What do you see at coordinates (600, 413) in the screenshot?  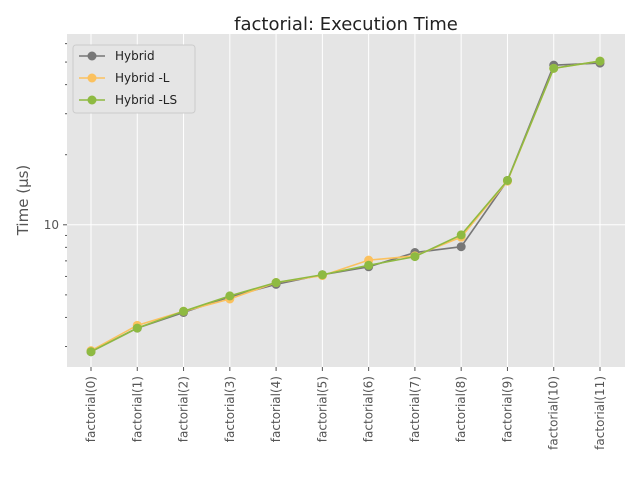 I see `x-tick-label: factorial(11)` at bounding box center [600, 413].